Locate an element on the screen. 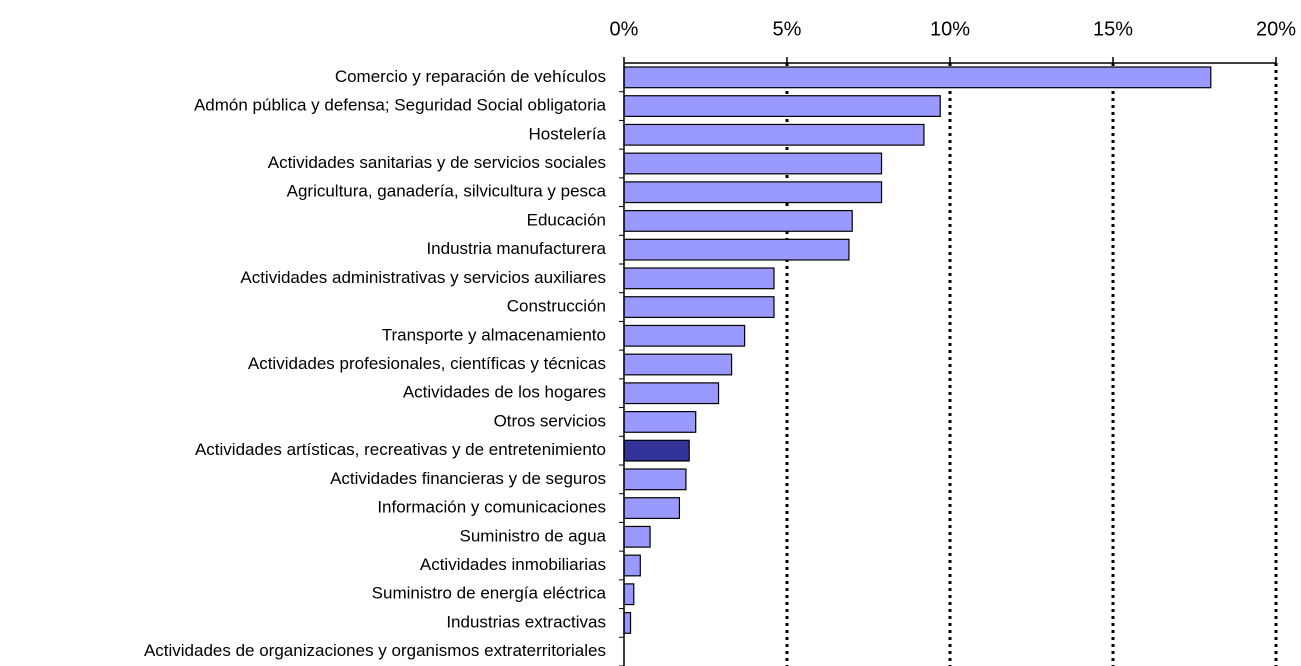 The width and height of the screenshot is (1301, 666). x-tick-label: 15% is located at coordinates (1113, 29).